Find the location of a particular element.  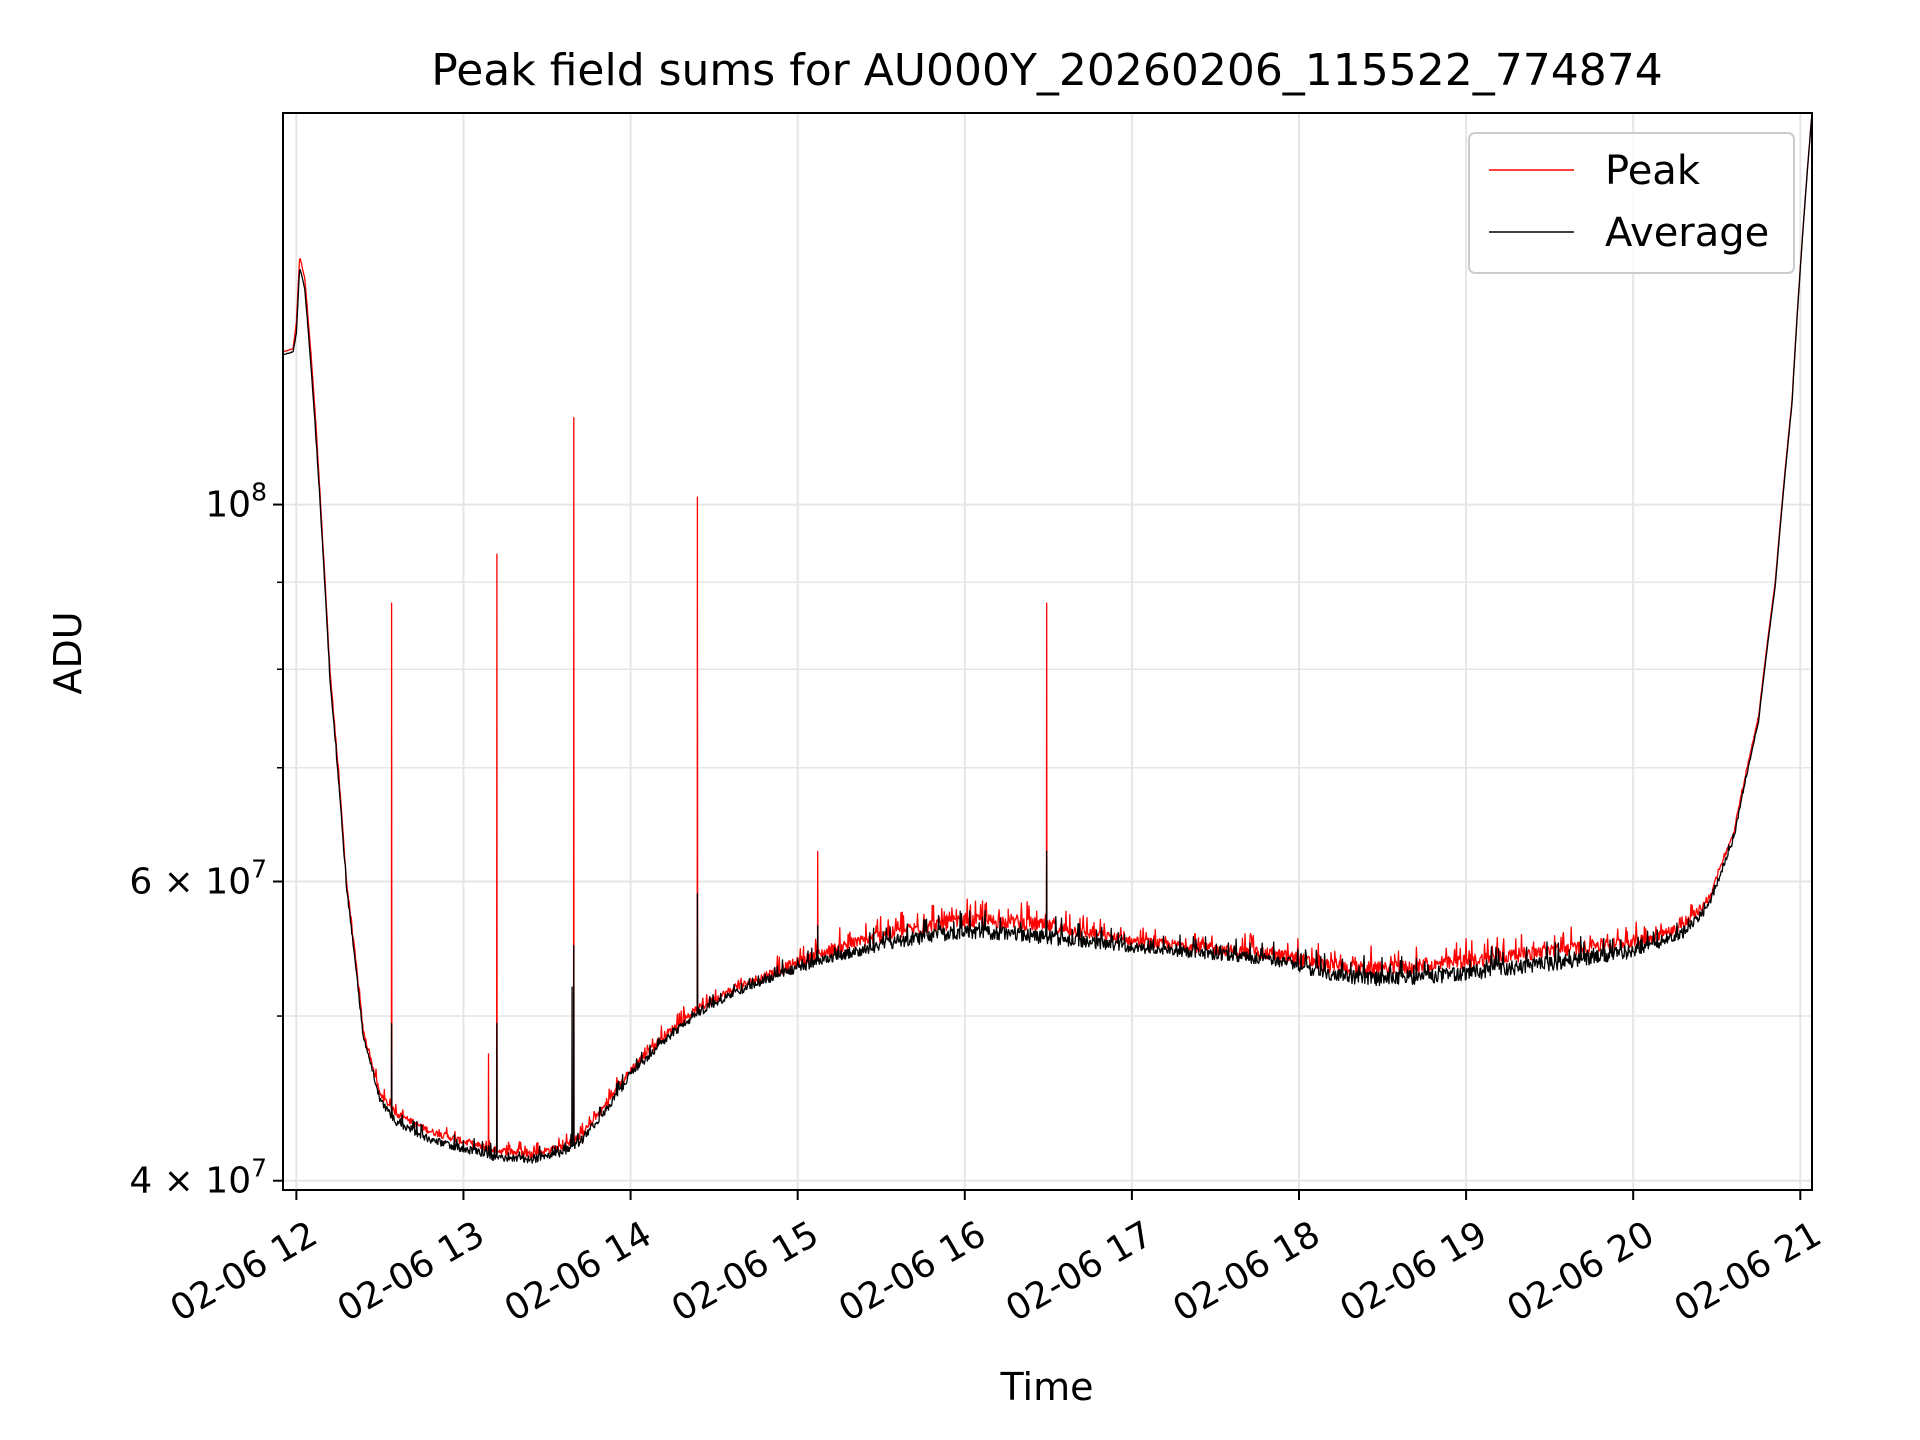

legend-box is located at coordinates (1631, 203).